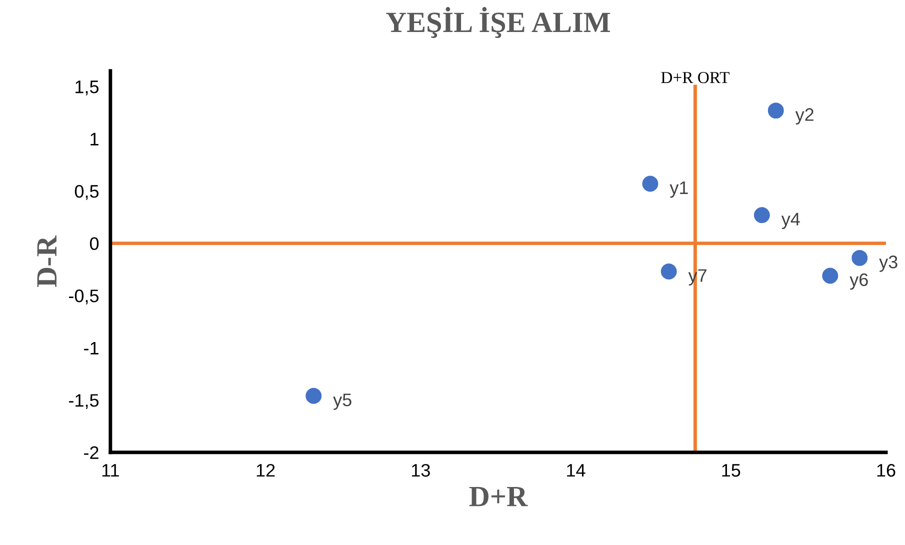 This screenshot has height=545, width=905. What do you see at coordinates (342, 402) in the screenshot?
I see `annotation: y5` at bounding box center [342, 402].